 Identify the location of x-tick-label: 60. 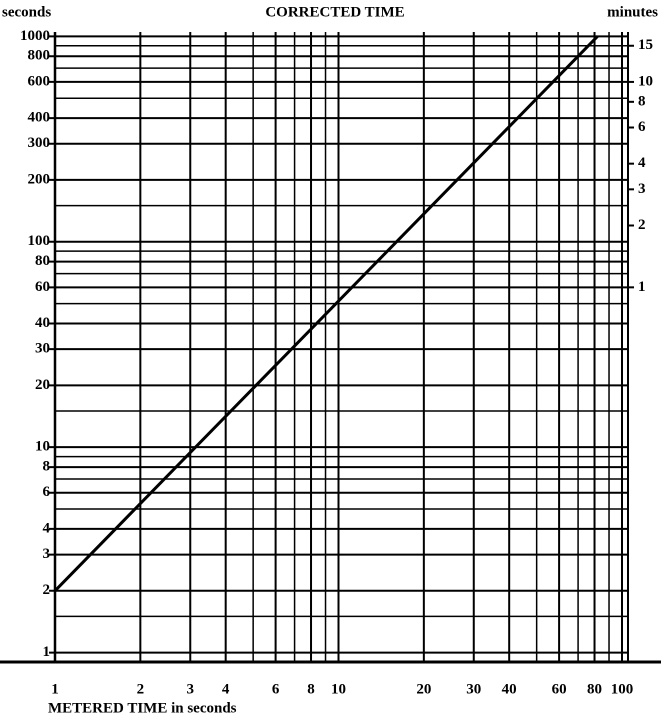
(559, 689).